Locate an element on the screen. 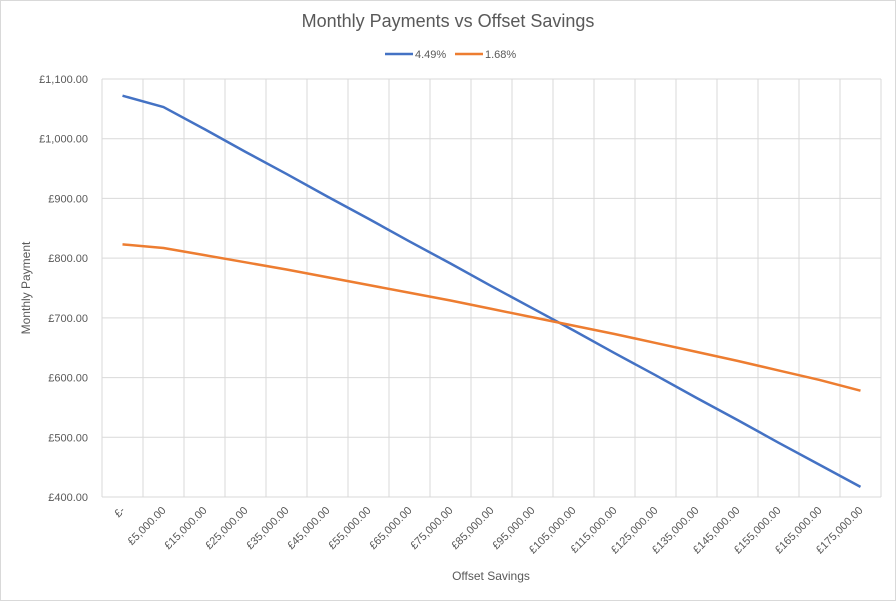 This screenshot has height=601, width=896. y-tick-label: £1,100.00 is located at coordinates (63, 80).